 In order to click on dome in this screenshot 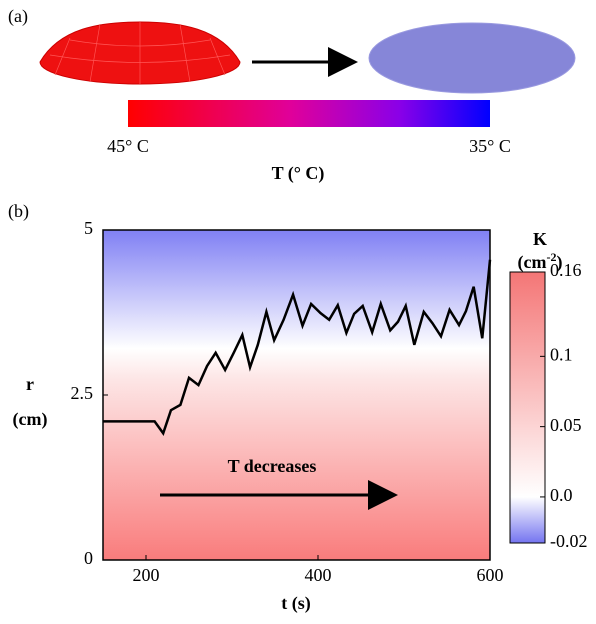, I will do `click(140, 53)`.